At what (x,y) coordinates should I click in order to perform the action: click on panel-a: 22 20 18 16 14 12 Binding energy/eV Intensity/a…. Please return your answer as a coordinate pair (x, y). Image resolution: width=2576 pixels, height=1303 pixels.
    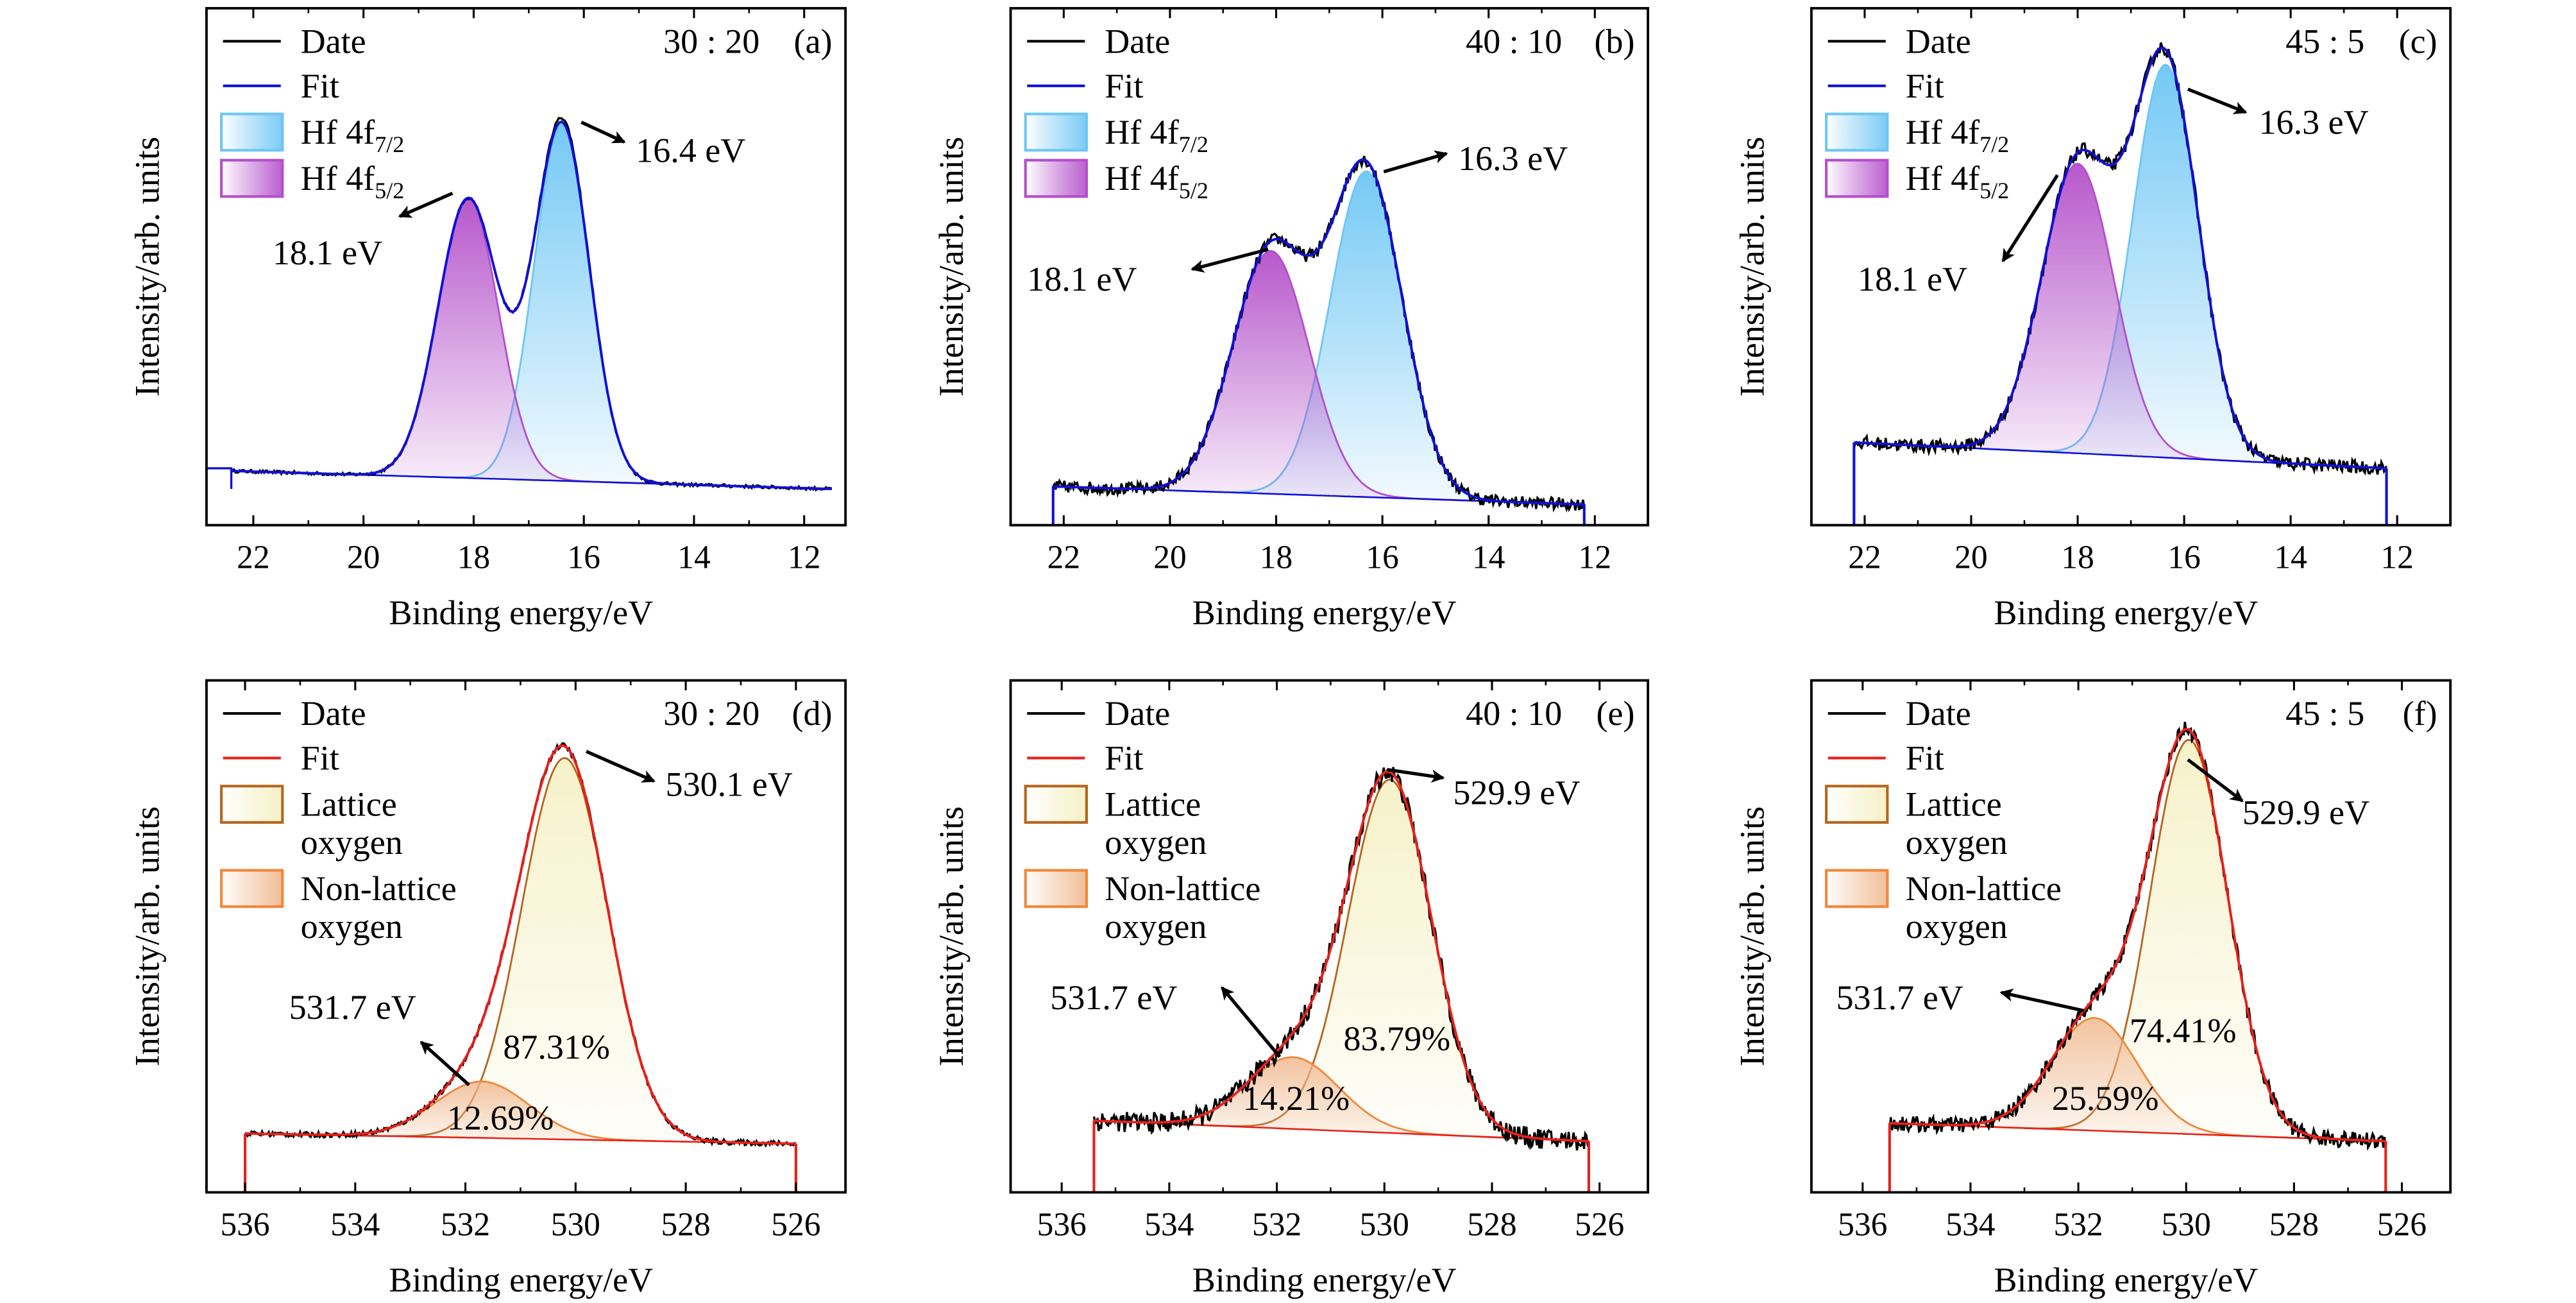
    Looking at the image, I should click on (487, 319).